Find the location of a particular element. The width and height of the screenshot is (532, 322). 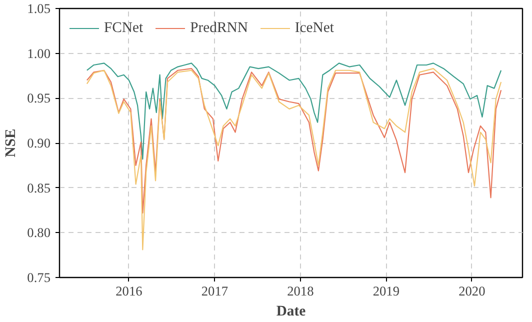

y-tick-label: 0.90 is located at coordinates (39, 143).